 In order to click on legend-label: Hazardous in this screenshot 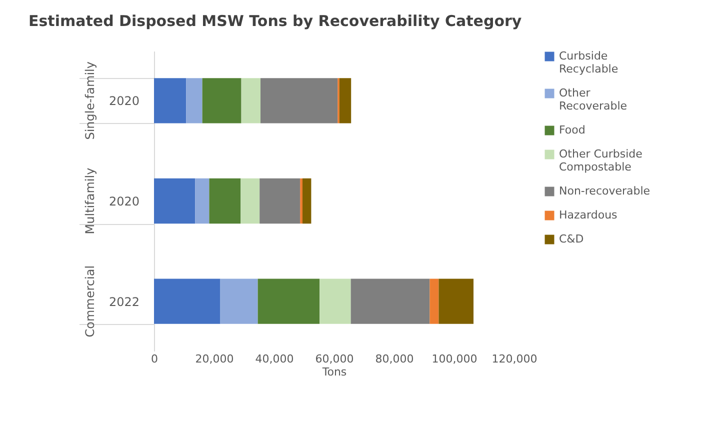, I will do `click(588, 215)`.